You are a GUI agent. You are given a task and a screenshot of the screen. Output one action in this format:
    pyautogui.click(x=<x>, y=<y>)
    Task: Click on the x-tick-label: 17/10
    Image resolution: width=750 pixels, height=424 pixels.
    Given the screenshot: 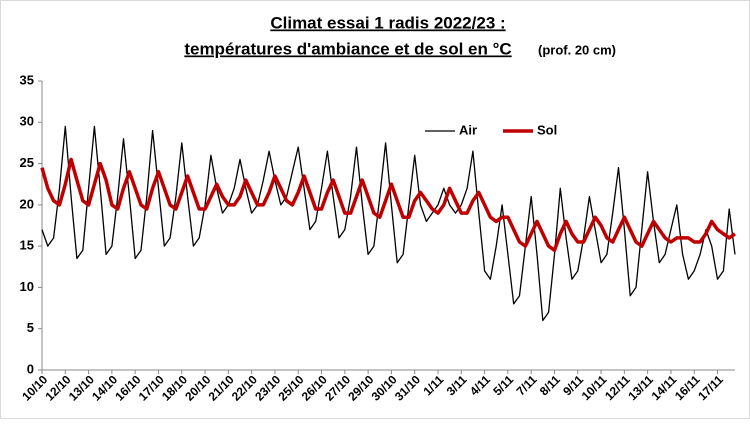 What is the action you would take?
    pyautogui.click(x=151, y=387)
    